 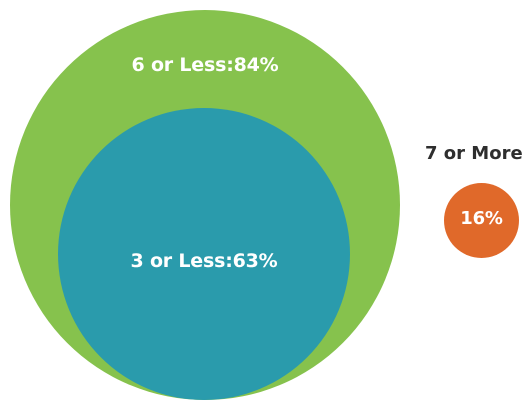 I want to click on label-7-or-more-value: 16%, so click(x=481, y=218).